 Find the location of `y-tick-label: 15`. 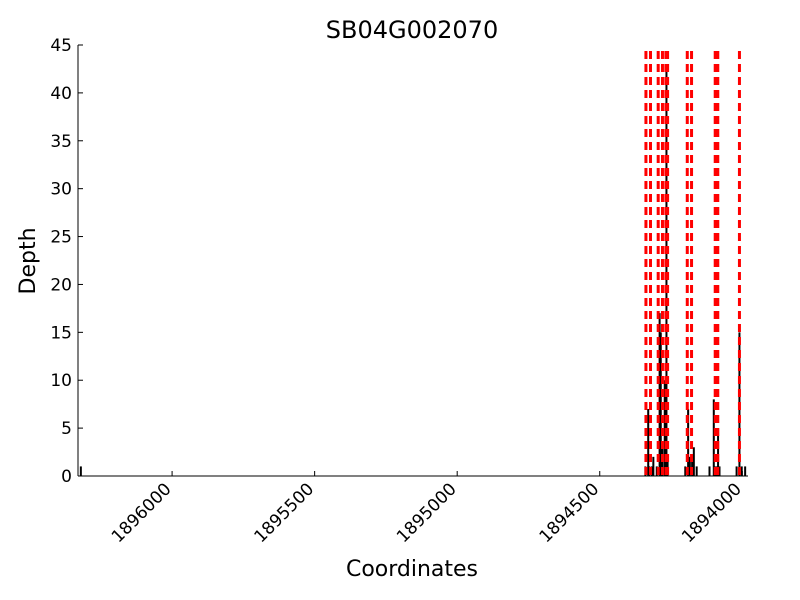

y-tick-label: 15 is located at coordinates (61, 333).